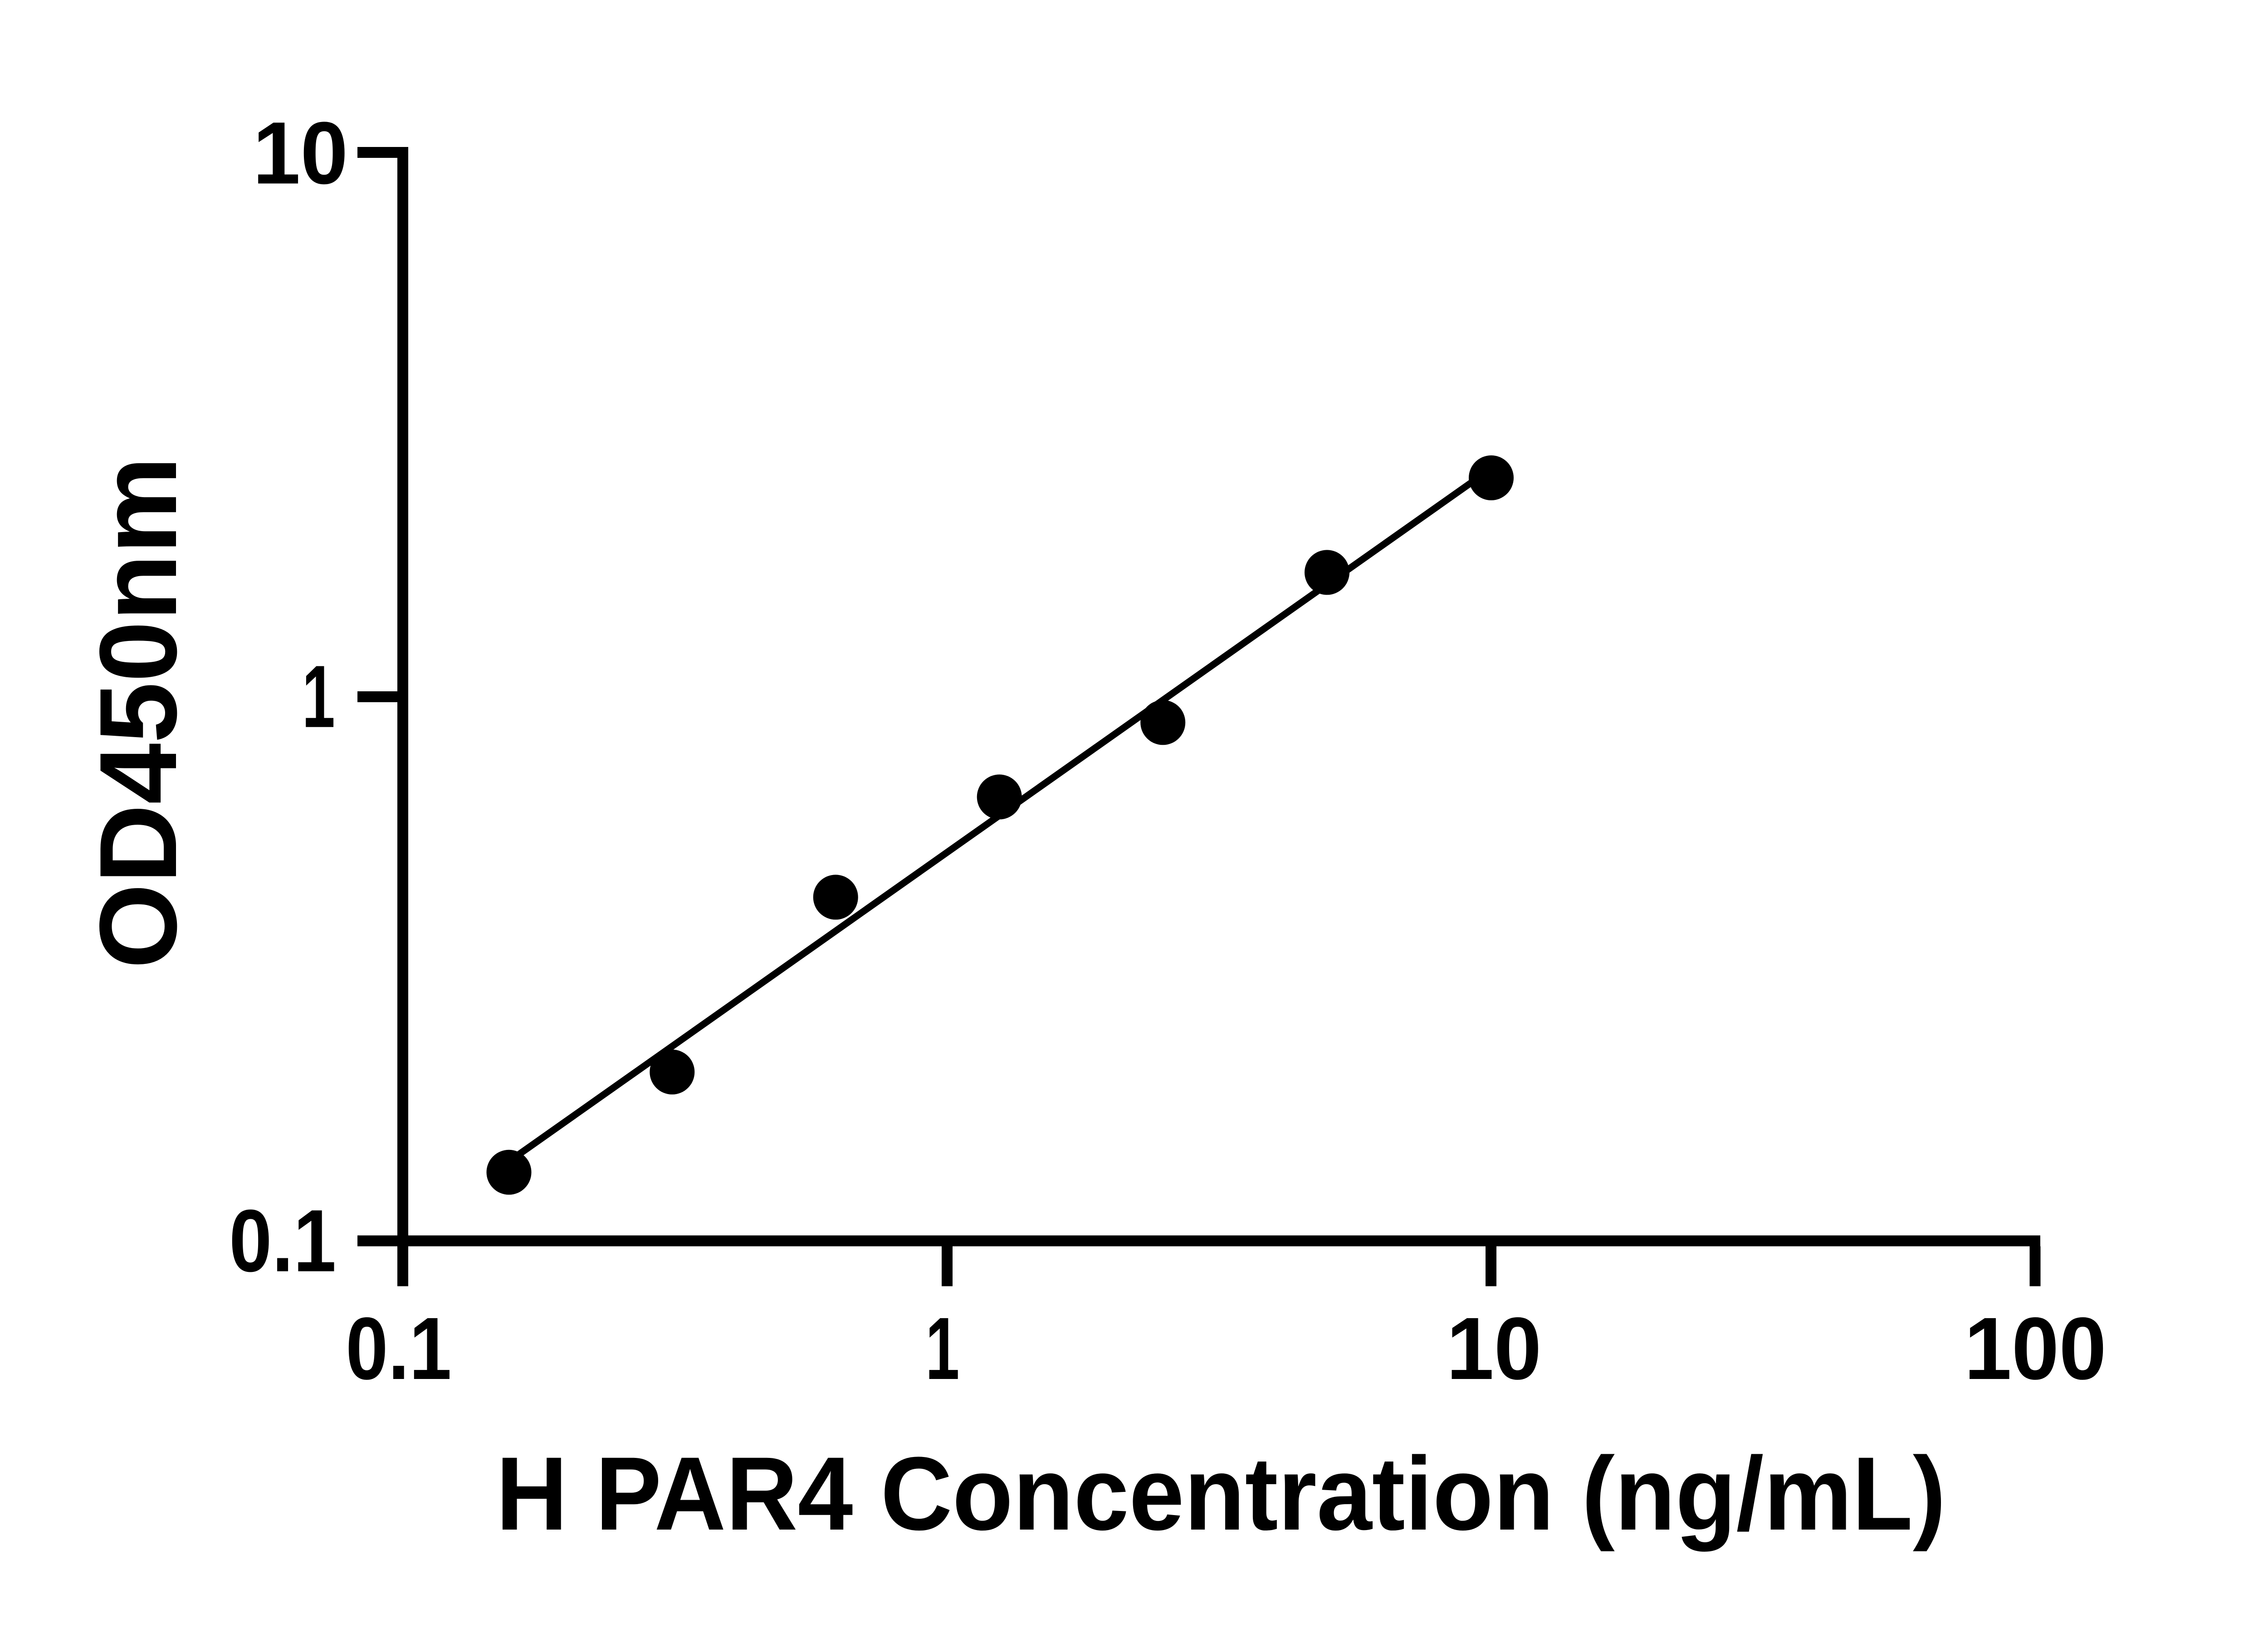 Image resolution: width=2268 pixels, height=1633 pixels. Describe the element at coordinates (1221, 1493) in the screenshot. I see `svg-text: H PAR4 Concentration (ng/mL)` at that location.